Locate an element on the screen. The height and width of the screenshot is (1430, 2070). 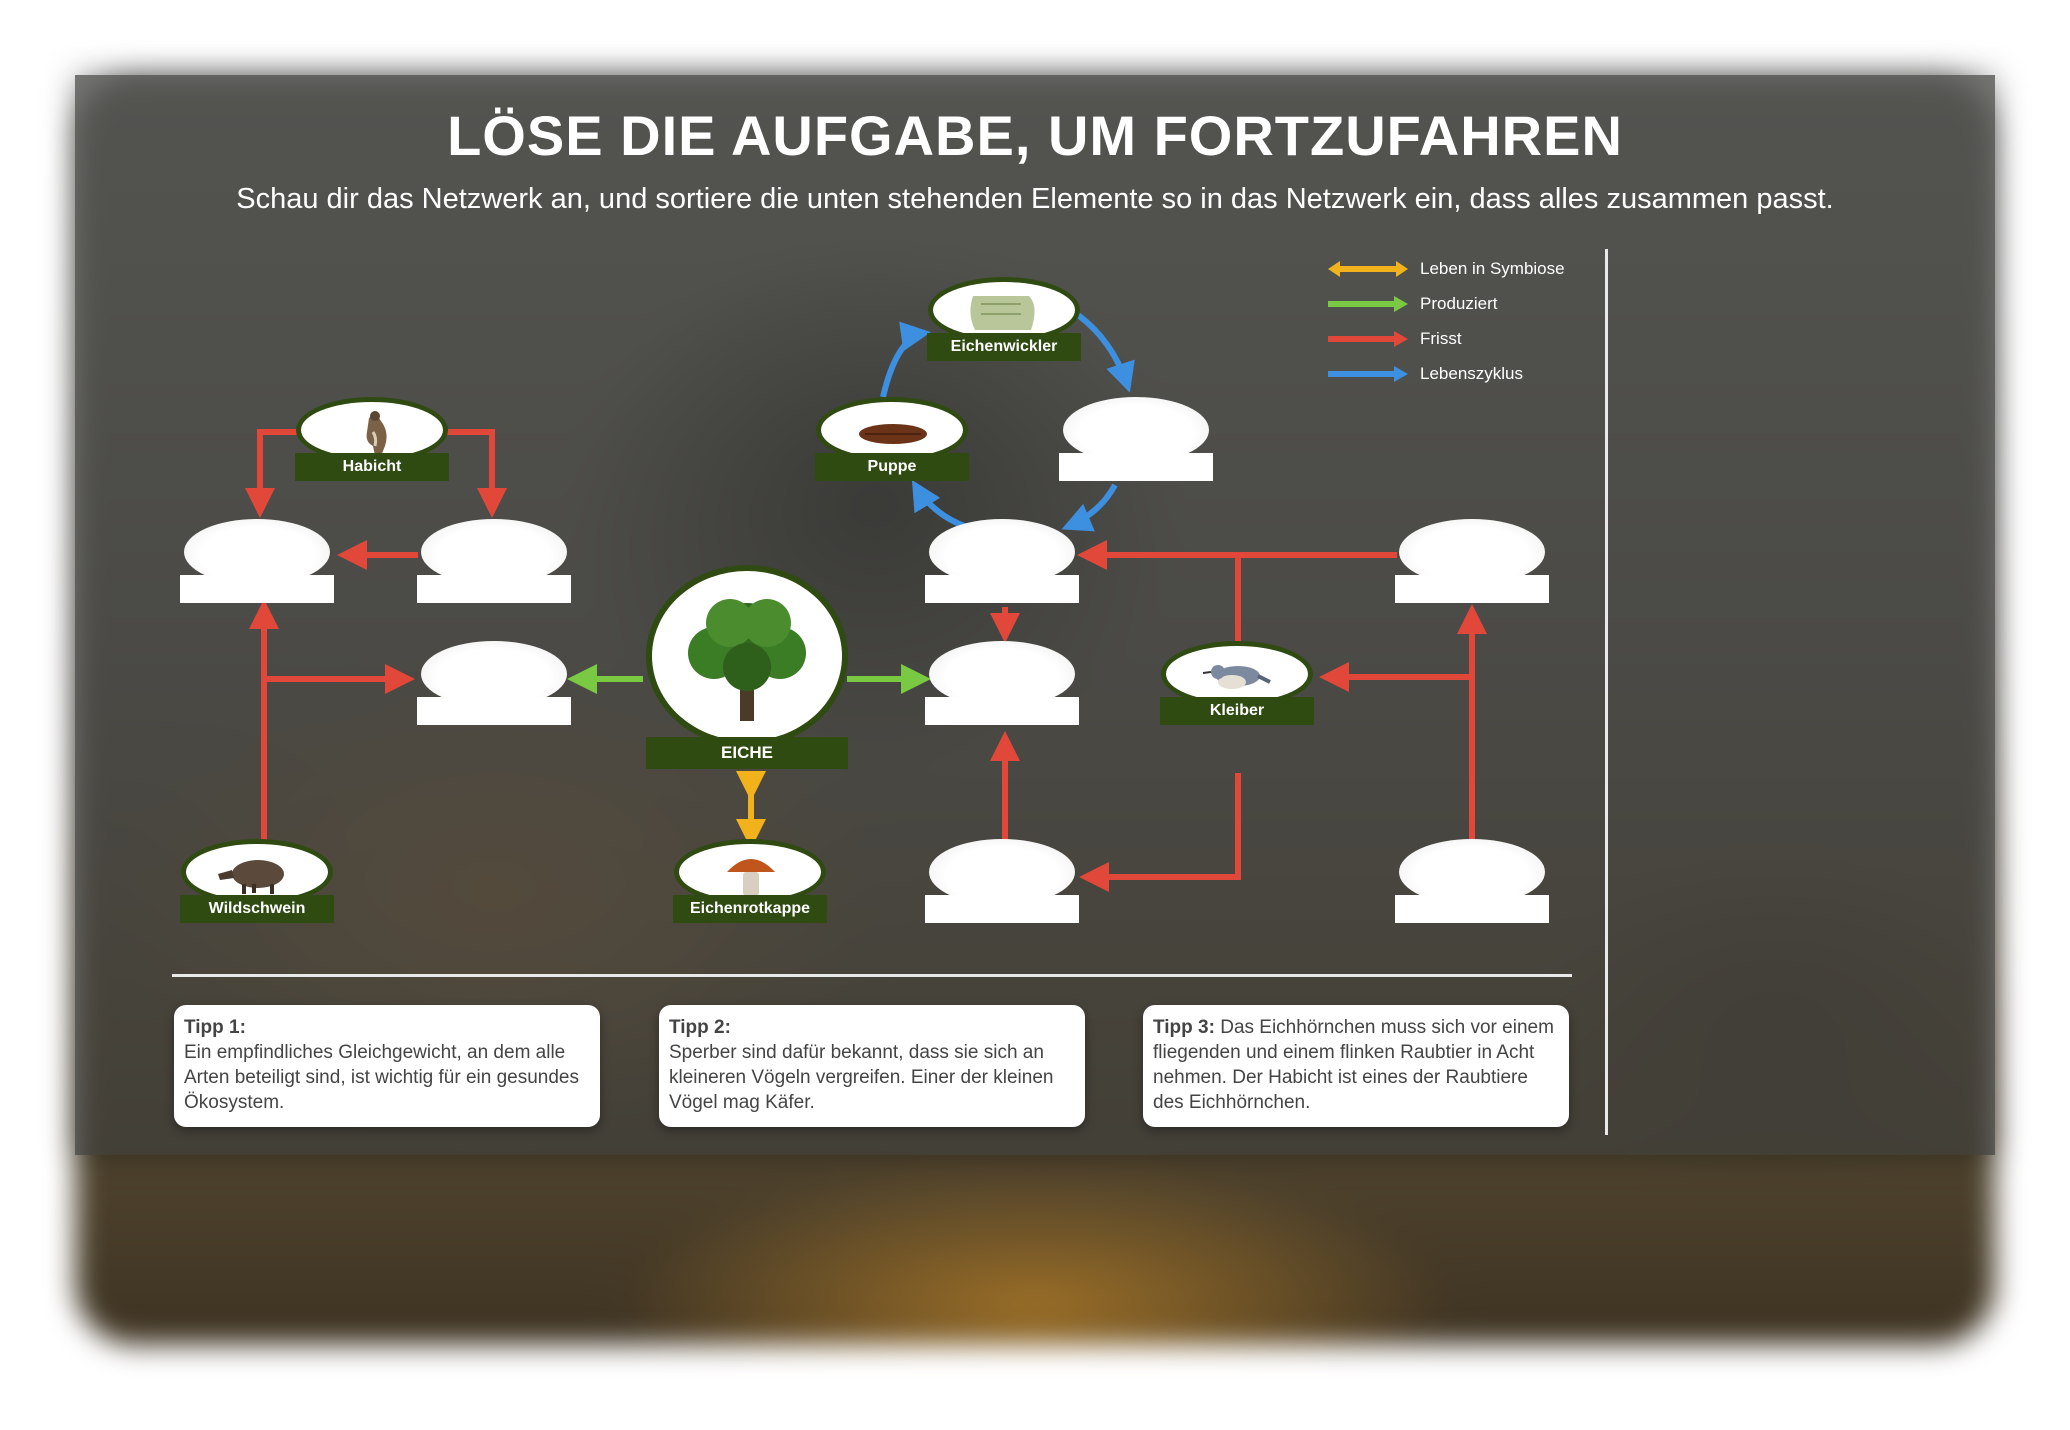
pupa-icon is located at coordinates (893, 434).